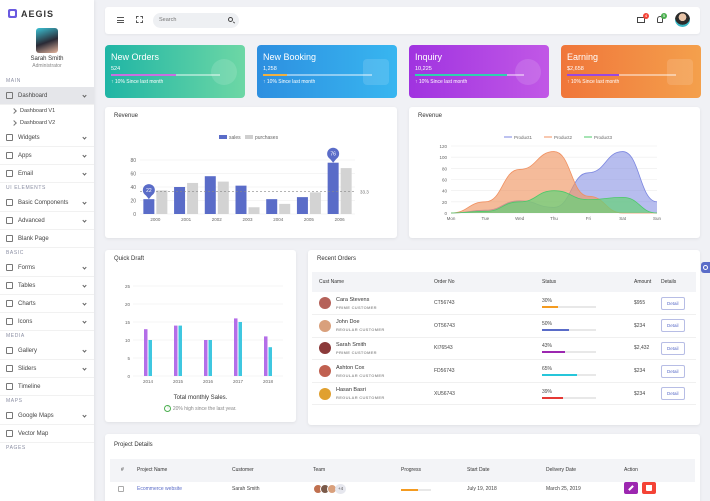 This screenshot has width=710, height=501. I want to click on sidebar-item-vector-map: Vector Map, so click(47, 434).